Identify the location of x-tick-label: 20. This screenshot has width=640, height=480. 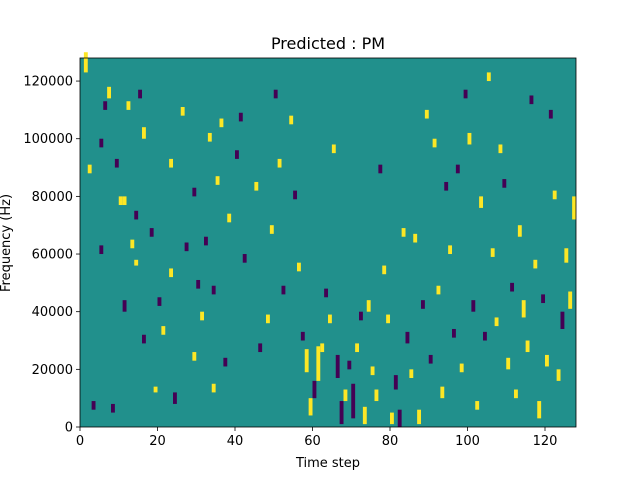
(157, 441).